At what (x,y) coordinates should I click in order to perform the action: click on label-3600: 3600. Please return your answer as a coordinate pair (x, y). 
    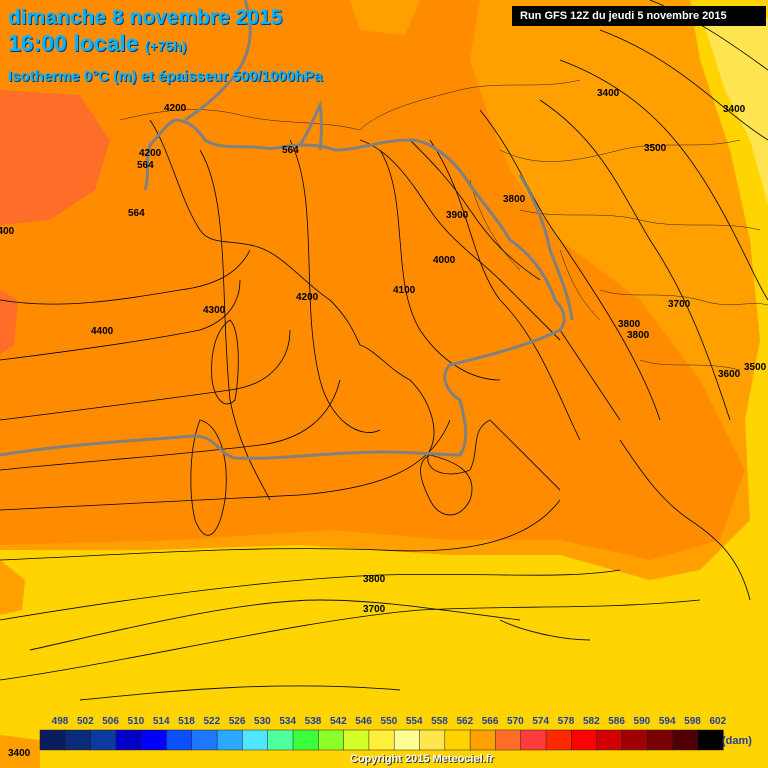
    Looking at the image, I should click on (729, 374).